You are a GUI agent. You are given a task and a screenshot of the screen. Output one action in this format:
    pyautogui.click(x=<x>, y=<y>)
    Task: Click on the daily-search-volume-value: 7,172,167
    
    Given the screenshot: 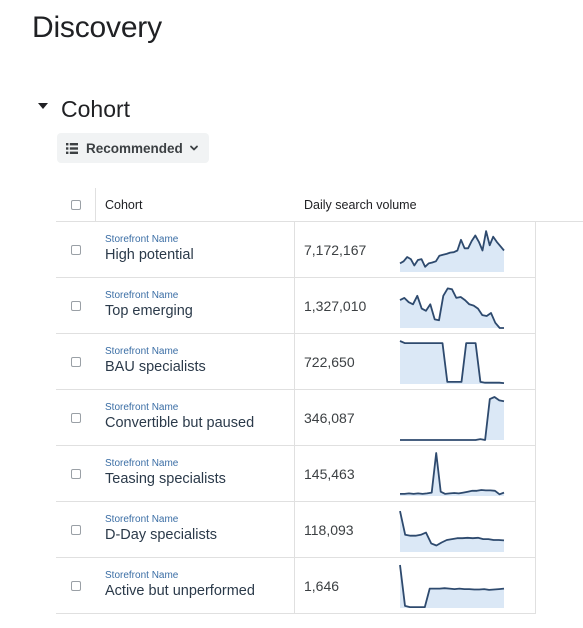 What is the action you would take?
    pyautogui.click(x=335, y=249)
    